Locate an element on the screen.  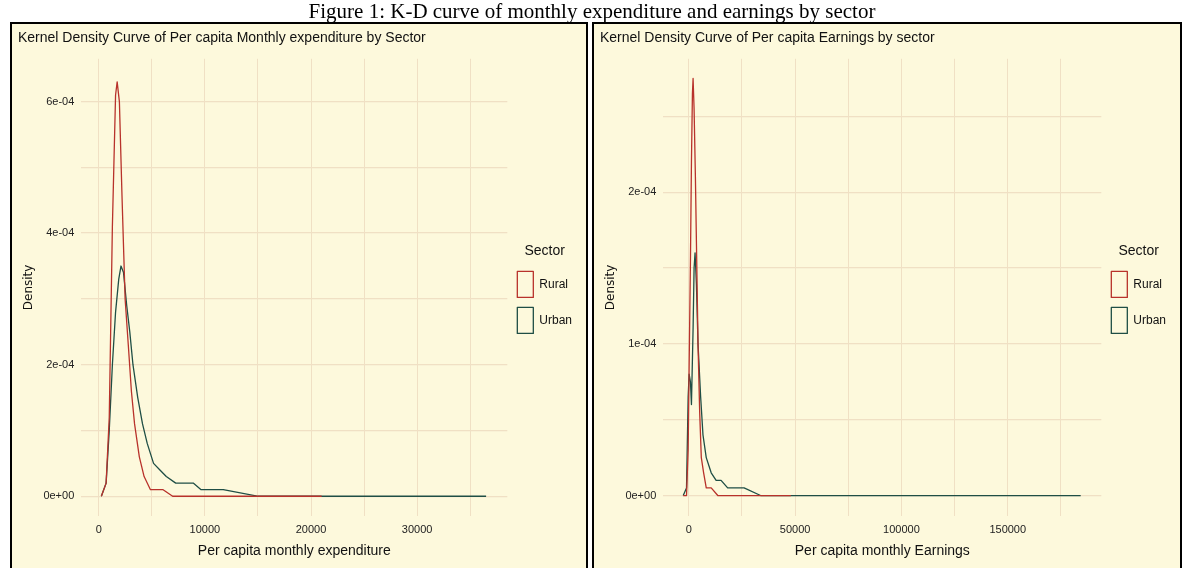
y-tick-label: 1e-04 is located at coordinates (642, 342).